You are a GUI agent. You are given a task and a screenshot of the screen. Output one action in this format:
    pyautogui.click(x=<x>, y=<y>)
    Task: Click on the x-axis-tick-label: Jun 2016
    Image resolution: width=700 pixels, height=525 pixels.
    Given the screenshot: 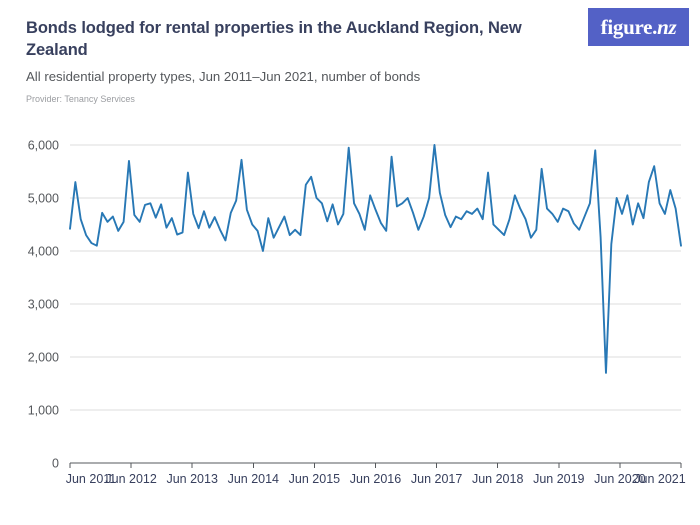 What is the action you would take?
    pyautogui.click(x=375, y=479)
    